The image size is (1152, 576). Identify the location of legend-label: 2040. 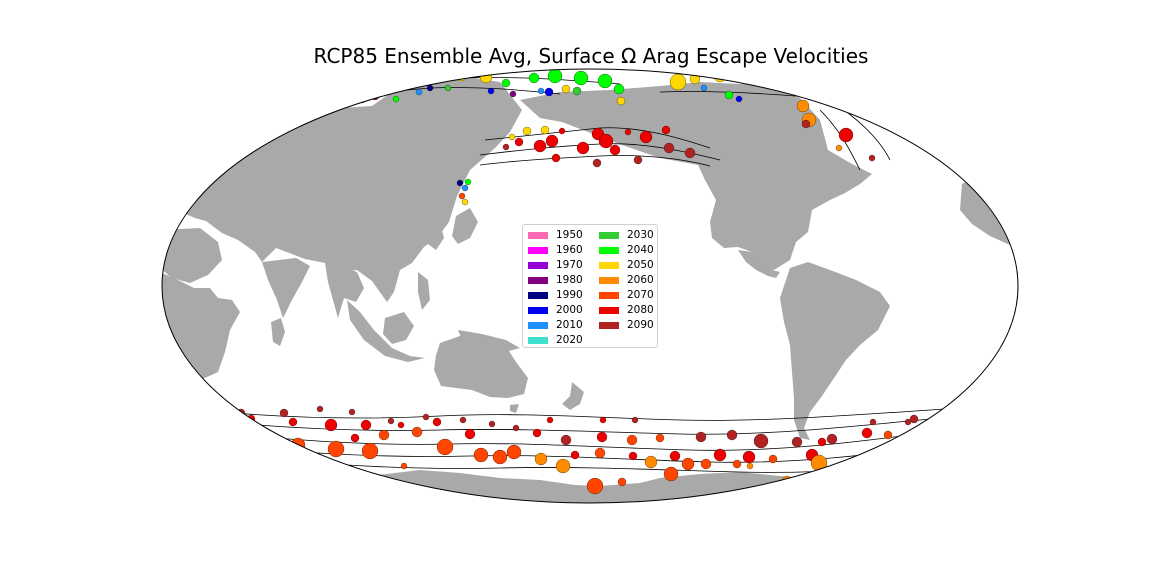
(640, 250).